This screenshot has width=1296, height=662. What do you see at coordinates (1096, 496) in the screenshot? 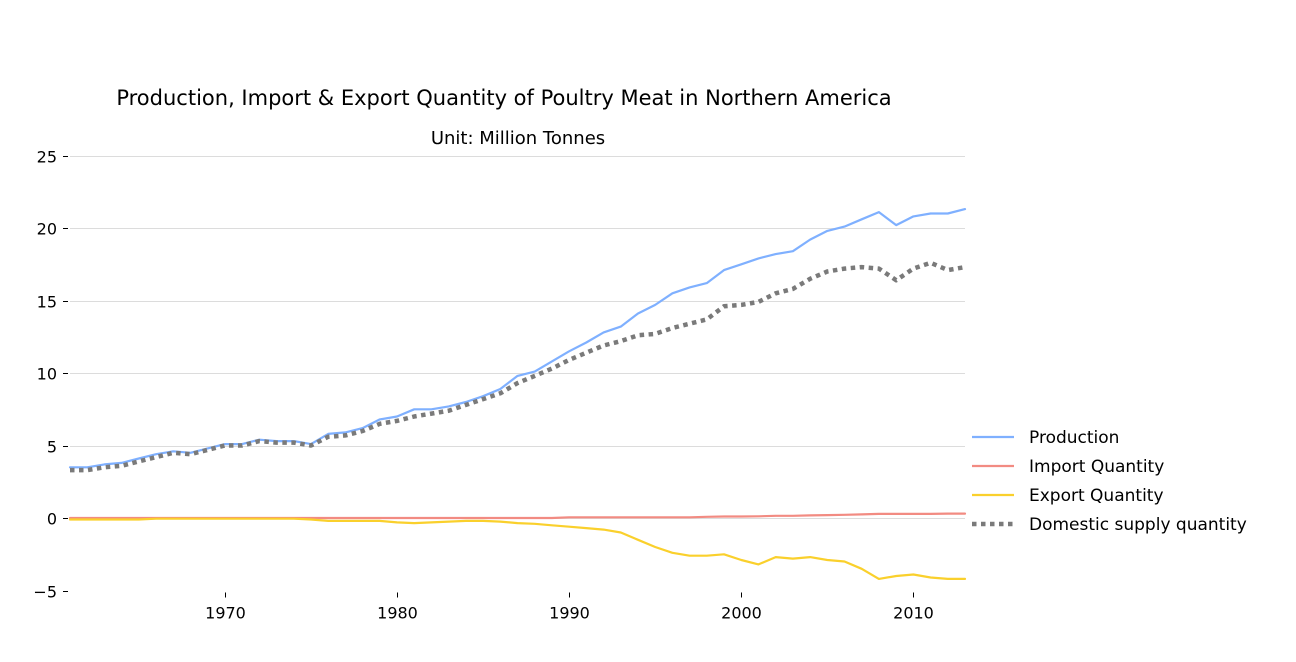
I see `legend-label: Export Quantity` at bounding box center [1096, 496].